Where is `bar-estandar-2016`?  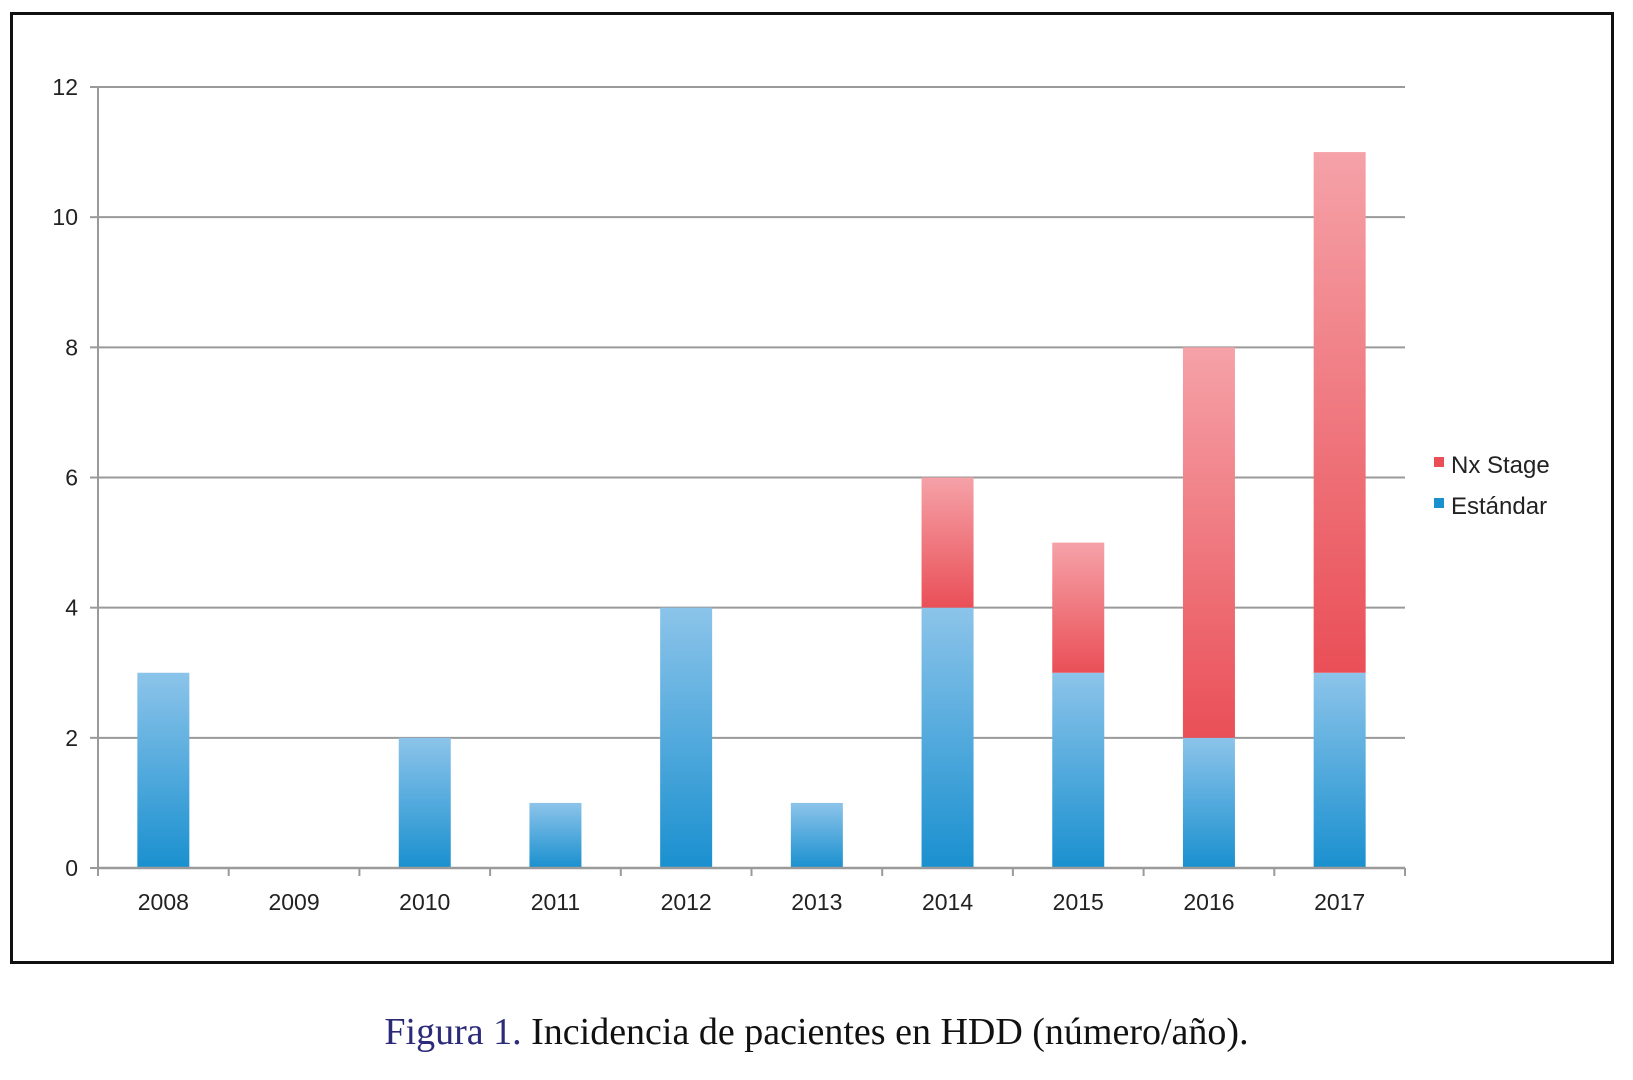
bar-estandar-2016 is located at coordinates (1208, 802).